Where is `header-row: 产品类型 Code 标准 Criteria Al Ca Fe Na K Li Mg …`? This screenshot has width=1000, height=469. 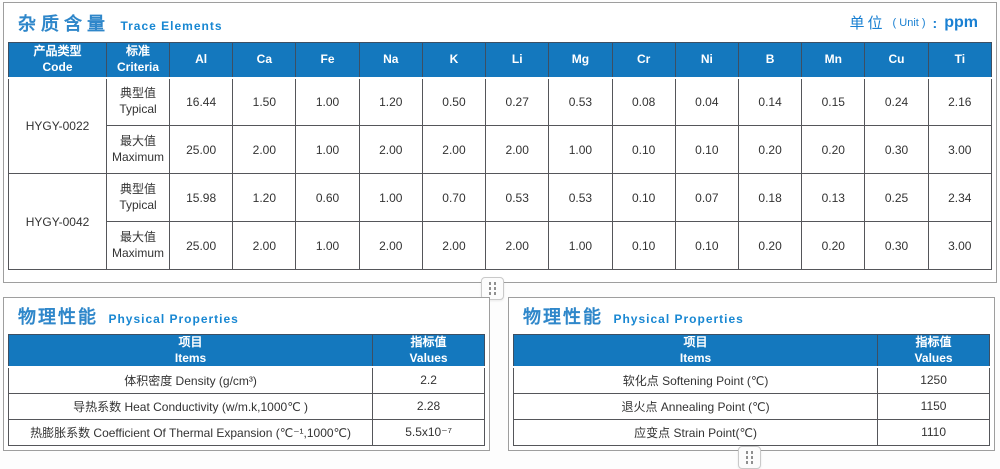 header-row: 产品类型 Code 标准 Criteria Al Ca Fe Na K Li Mg … is located at coordinates (500, 60).